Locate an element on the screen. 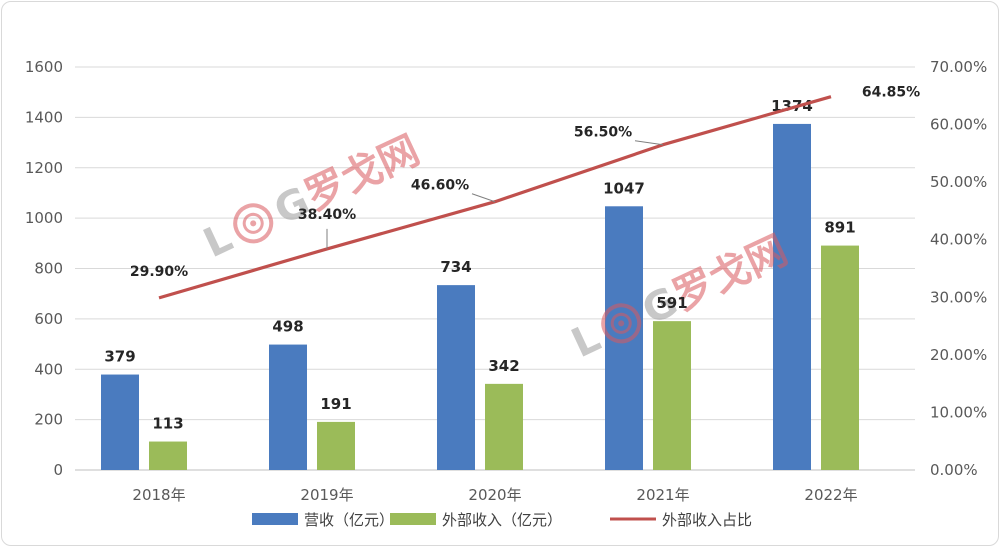 The height and width of the screenshot is (547, 1000). line-data-label: 29.90% is located at coordinates (159, 272).